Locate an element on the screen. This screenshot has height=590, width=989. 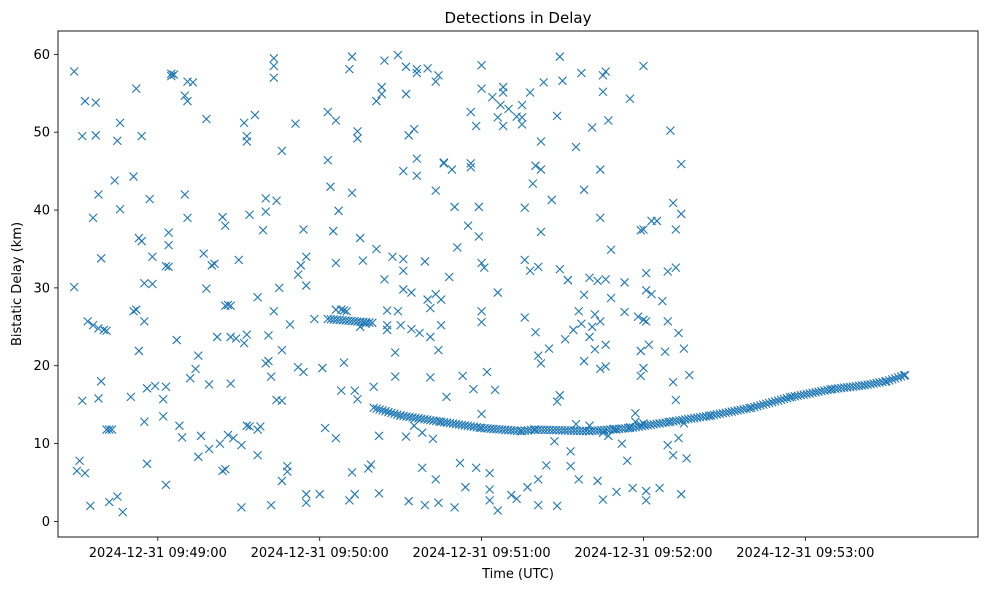
x-axis-label: Time (UTC) is located at coordinates (517, 574).